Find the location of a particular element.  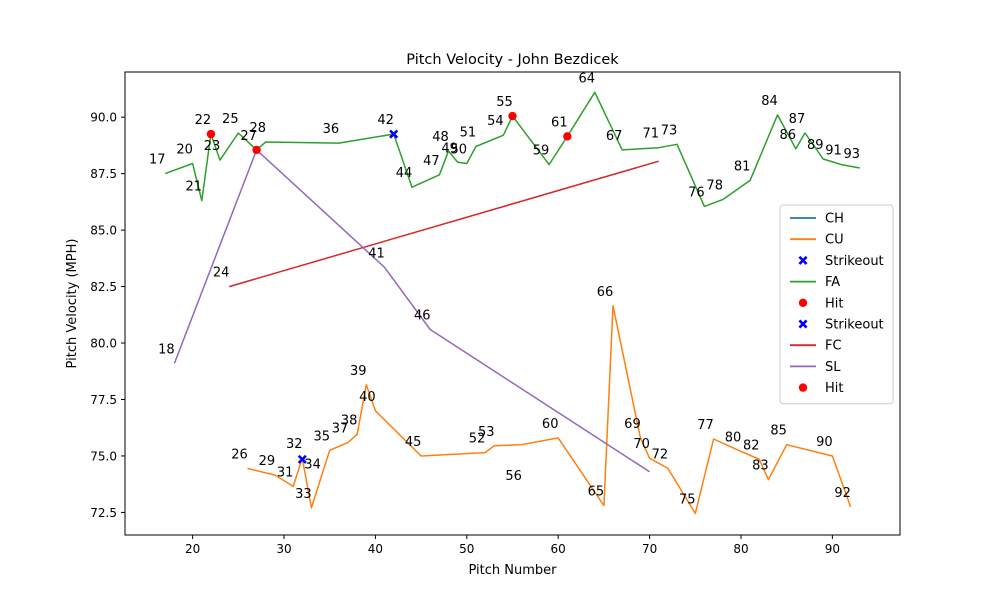

pitch-number-label: 83 is located at coordinates (760, 466).